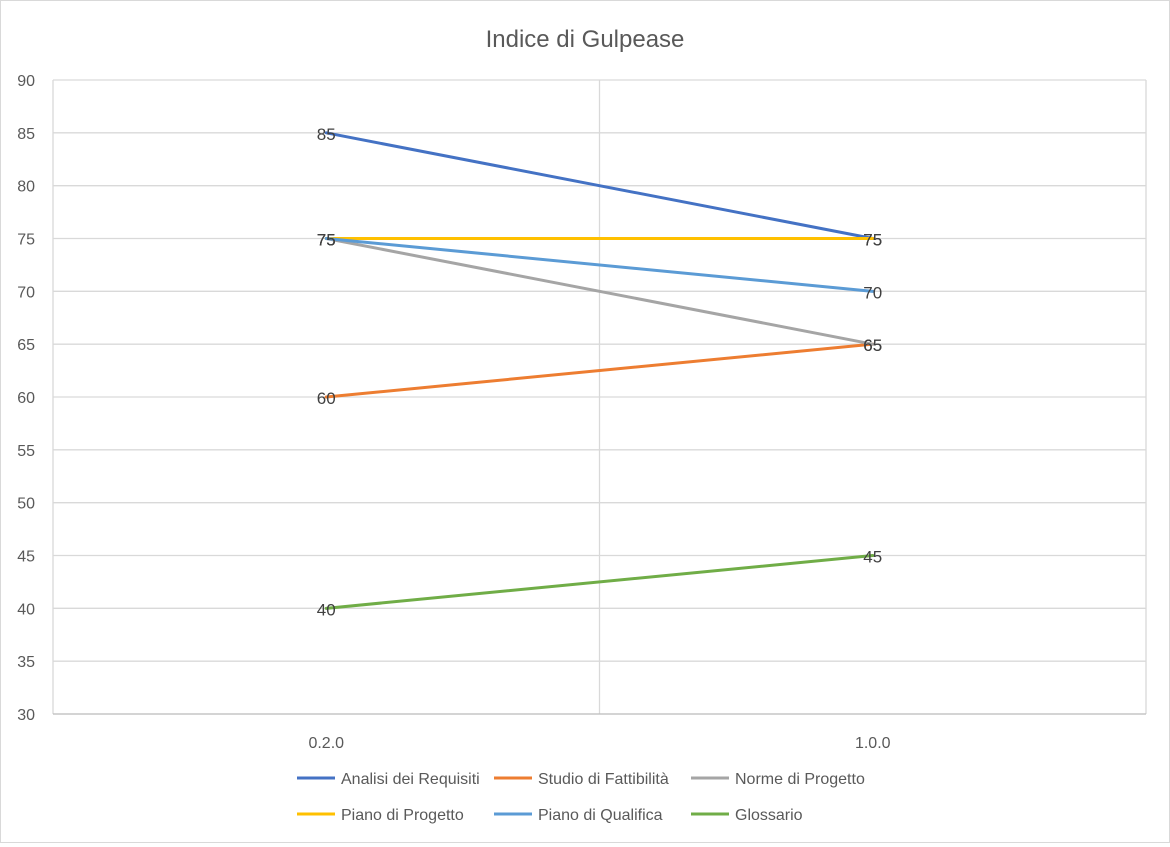 Image resolution: width=1170 pixels, height=847 pixels. Describe the element at coordinates (585, 39) in the screenshot. I see `chart-title: Indice di Gulpease` at that location.